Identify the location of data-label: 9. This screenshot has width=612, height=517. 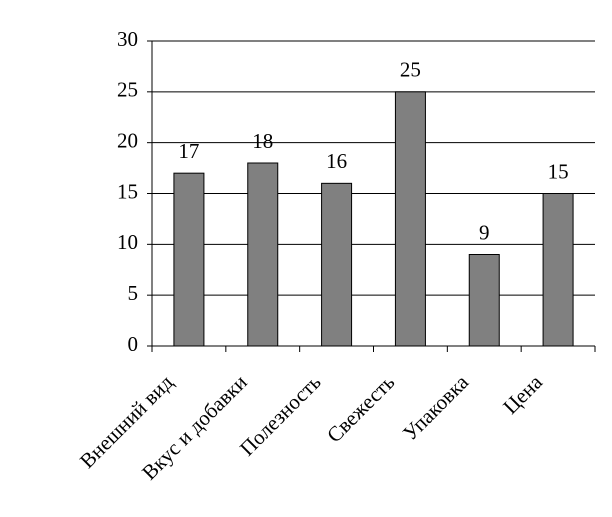
(484, 232).